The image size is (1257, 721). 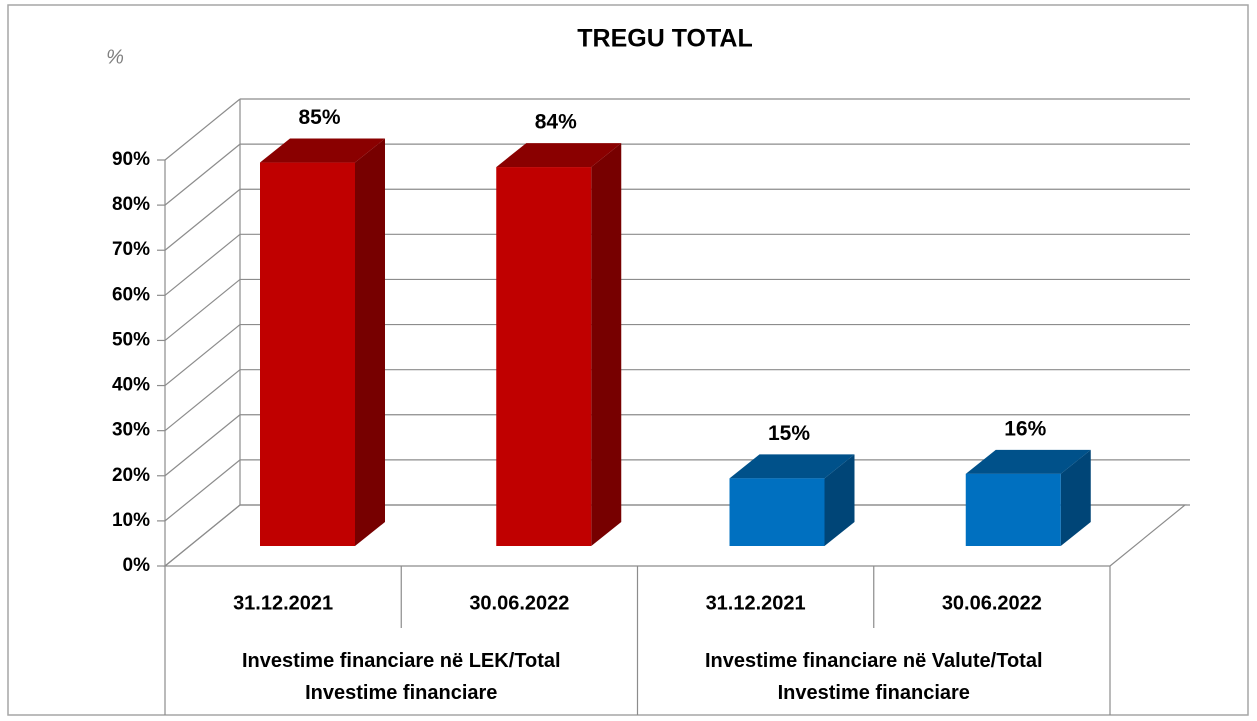 I want to click on y-tick-label: 90%, so click(x=131, y=159).